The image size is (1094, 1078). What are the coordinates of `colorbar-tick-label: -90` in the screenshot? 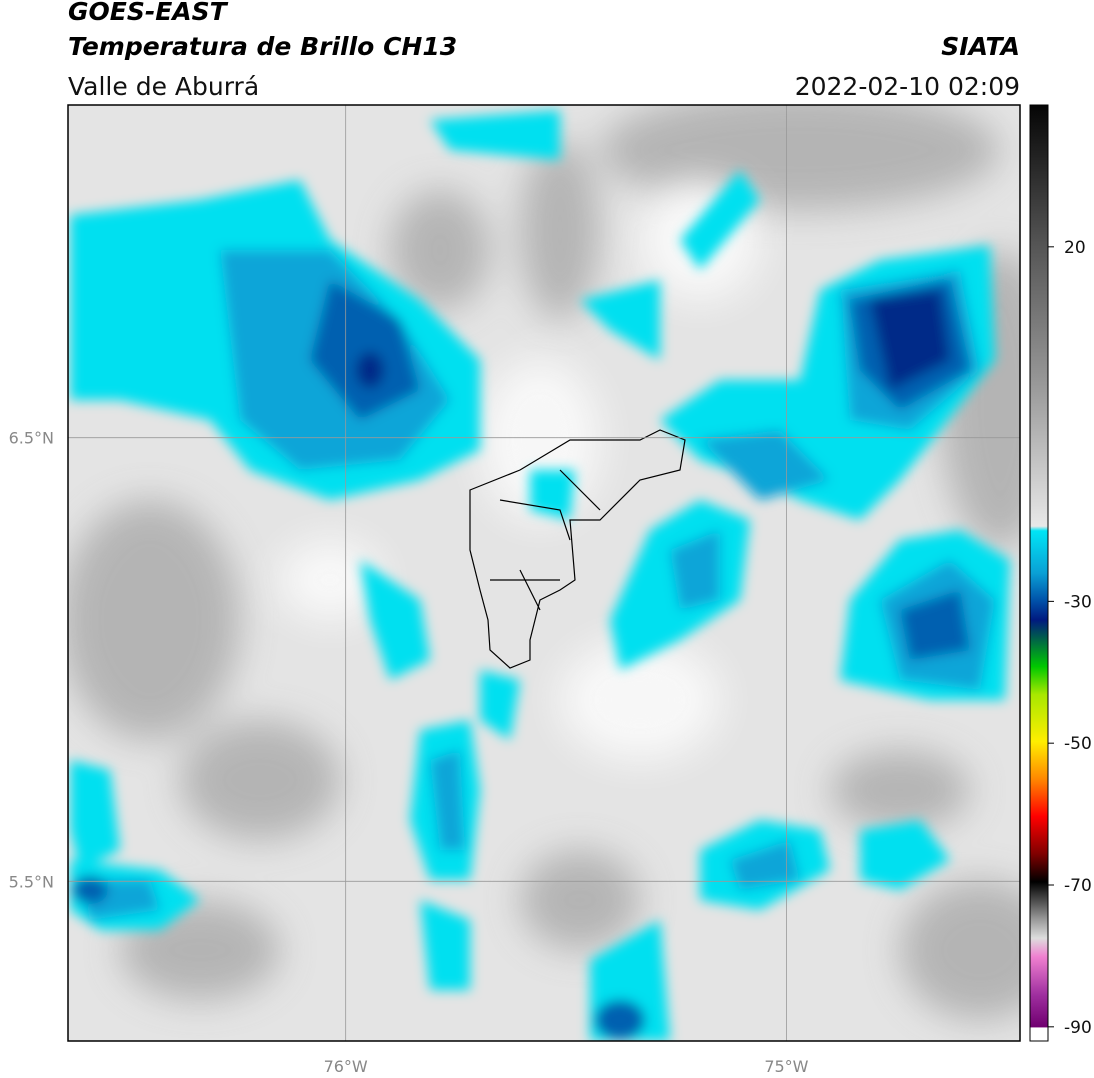 It's located at (1078, 1028).